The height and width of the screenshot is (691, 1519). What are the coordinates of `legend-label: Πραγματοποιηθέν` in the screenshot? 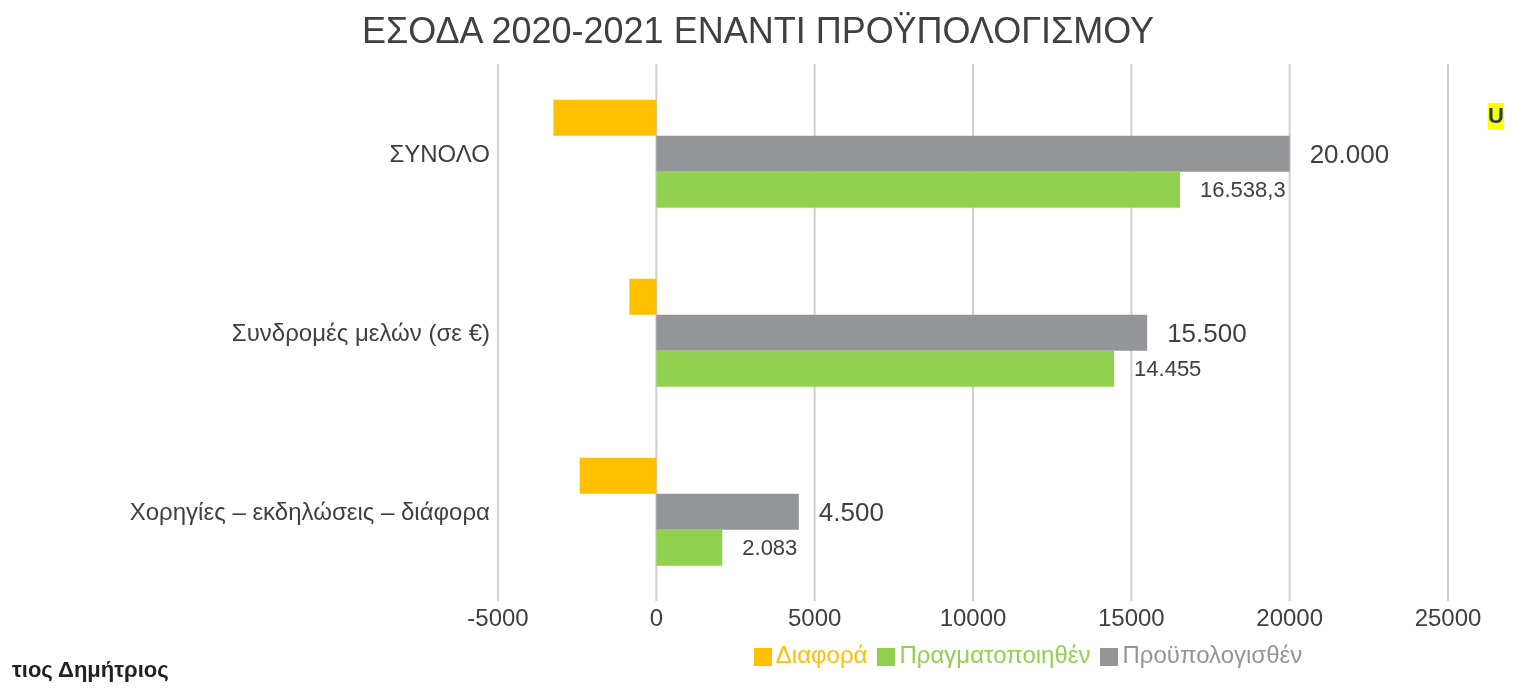 It's located at (995, 654).